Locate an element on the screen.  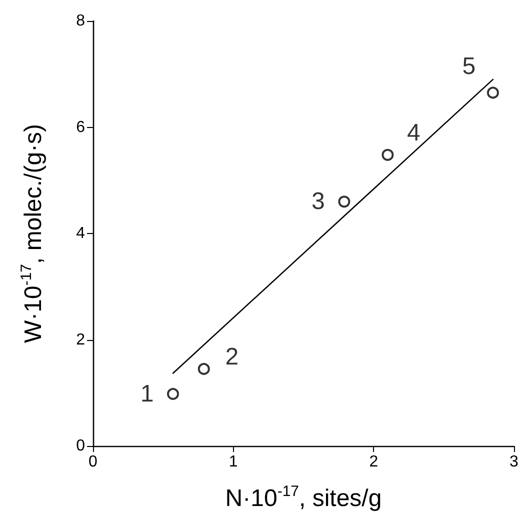
y-axis-title: W·10-17, molec./(g·s) is located at coordinates (32, 234).